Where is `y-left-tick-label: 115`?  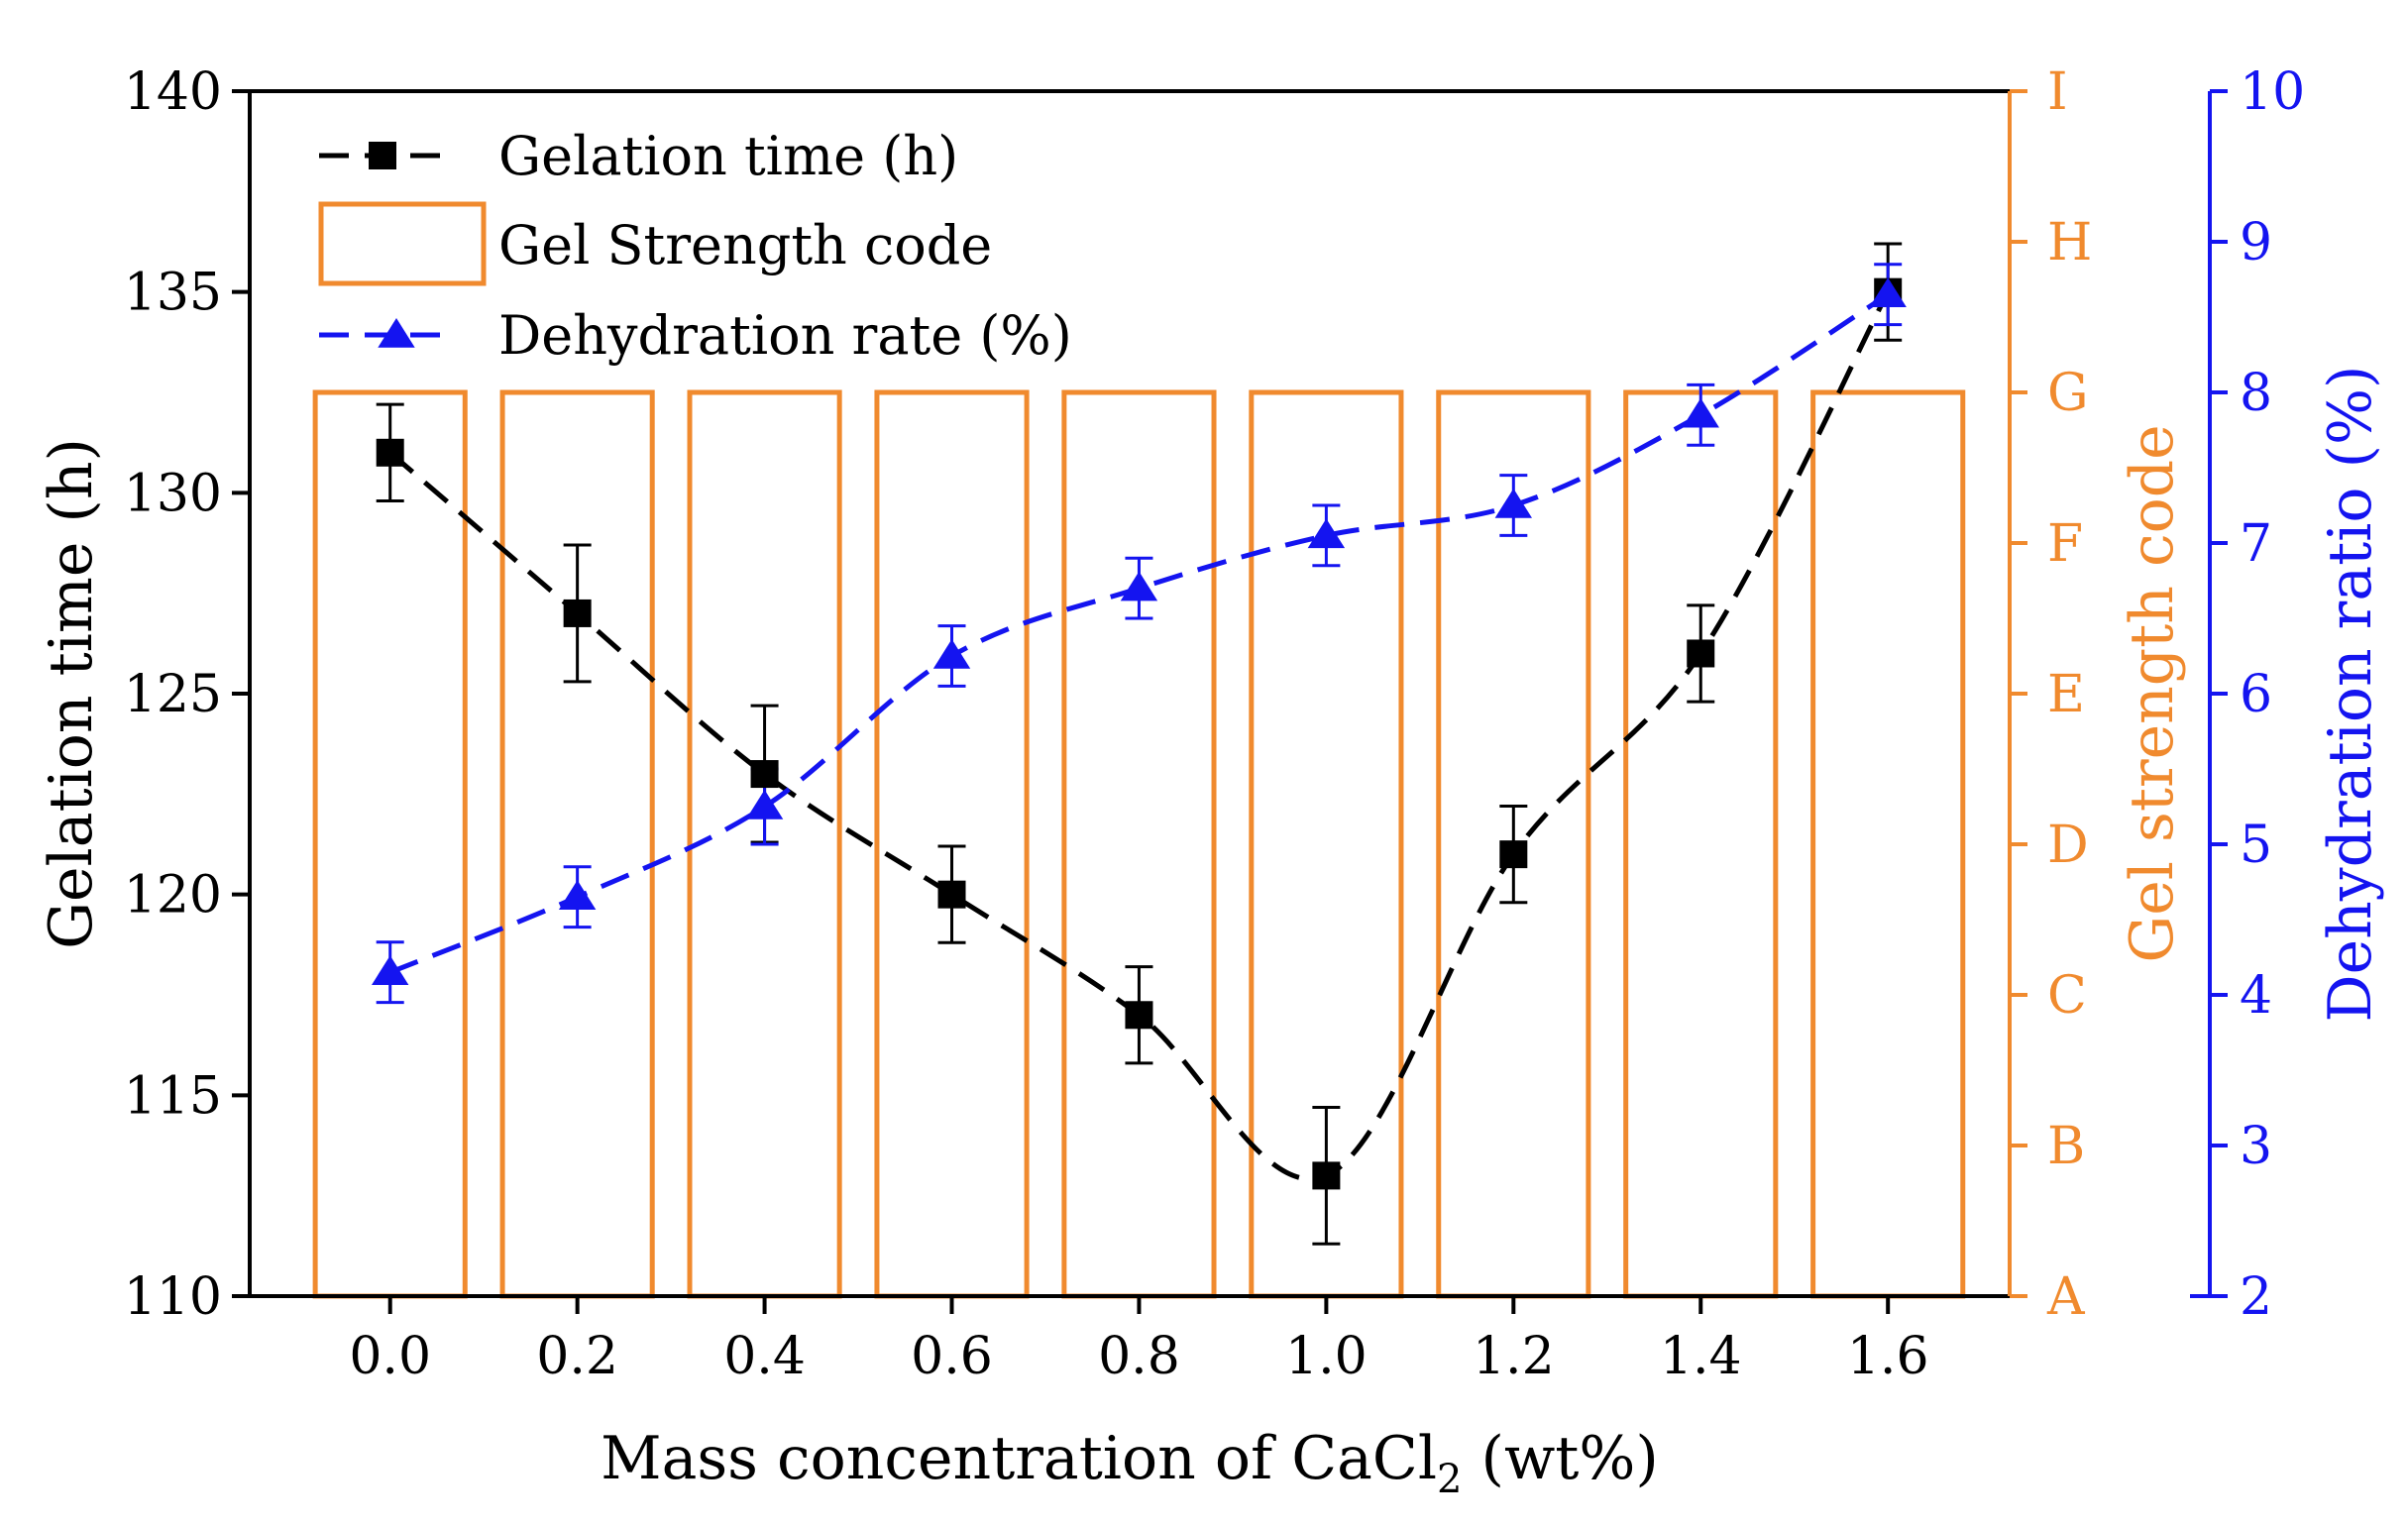
y-left-tick-label: 115 is located at coordinates (173, 1096).